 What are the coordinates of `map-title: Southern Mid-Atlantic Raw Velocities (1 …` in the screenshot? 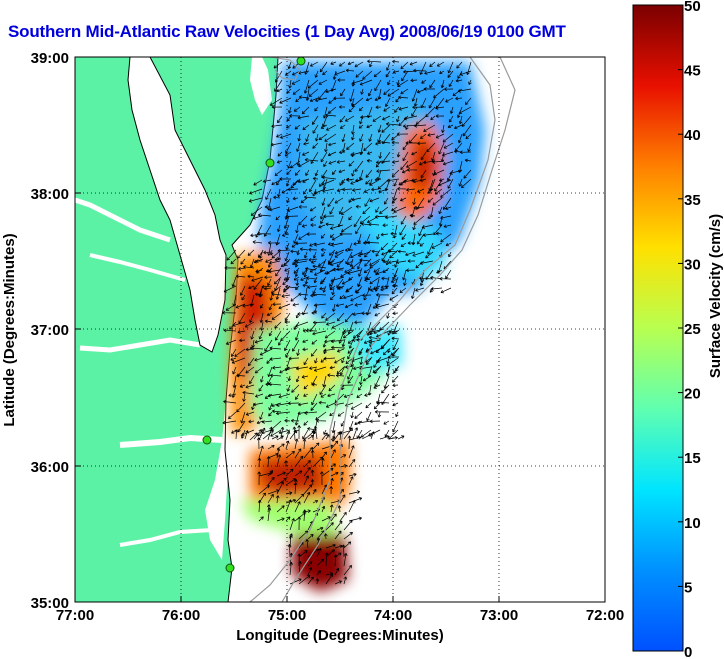 It's located at (287, 31).